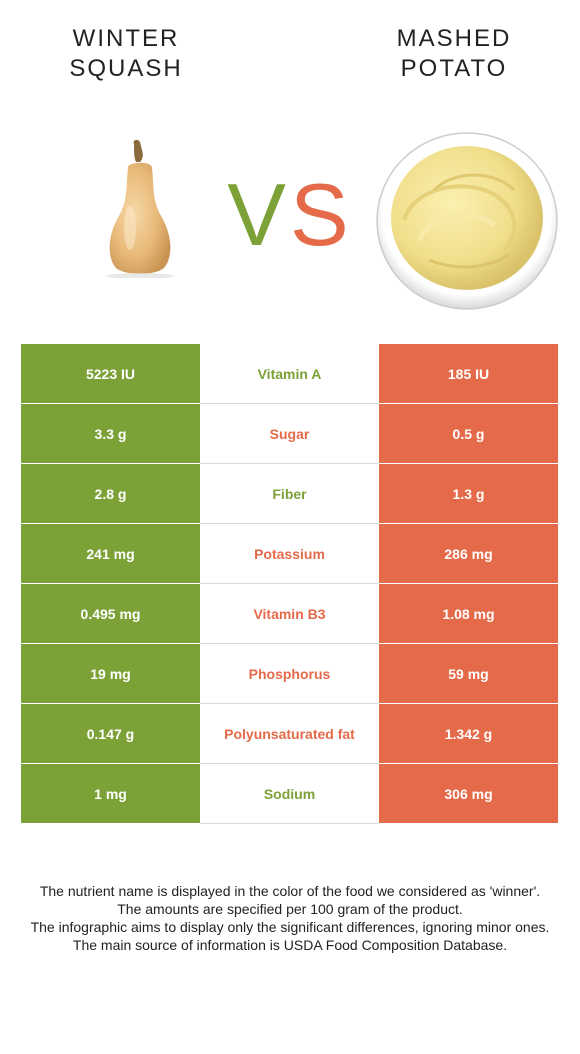 This screenshot has width=580, height=1054. Describe the element at coordinates (110, 734) in the screenshot. I see `left-value: 0.147 g` at that location.